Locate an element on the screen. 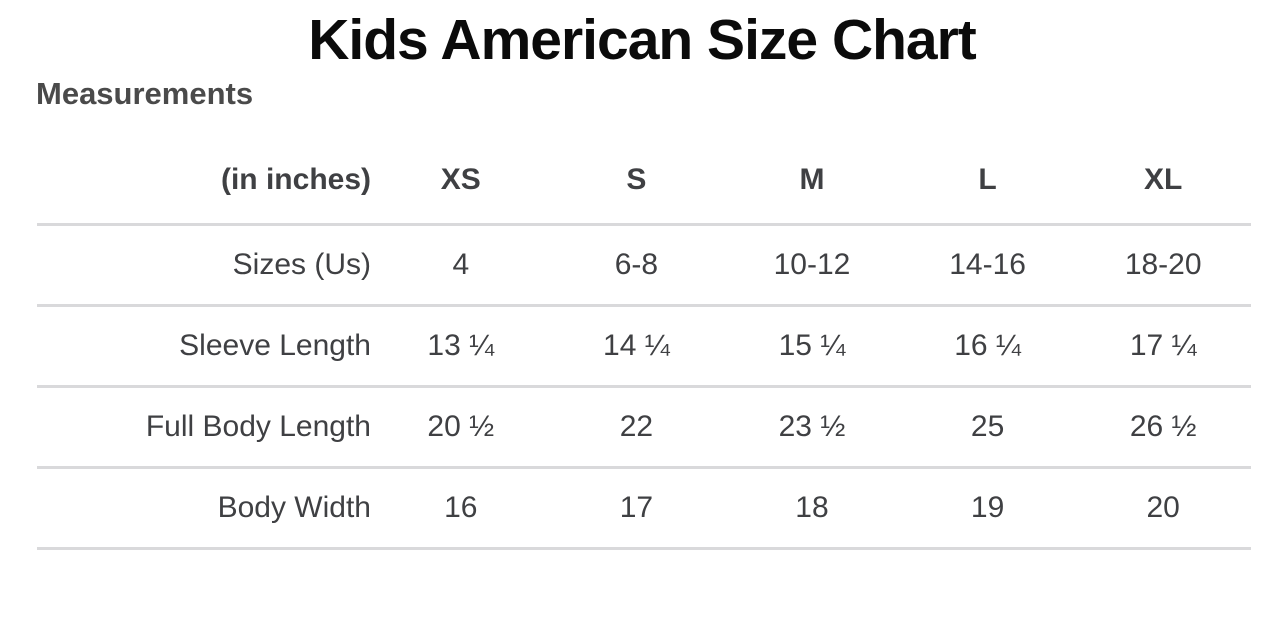 This screenshot has width=1284, height=617. header-row: (in inches) XS S M L XL is located at coordinates (644, 182).